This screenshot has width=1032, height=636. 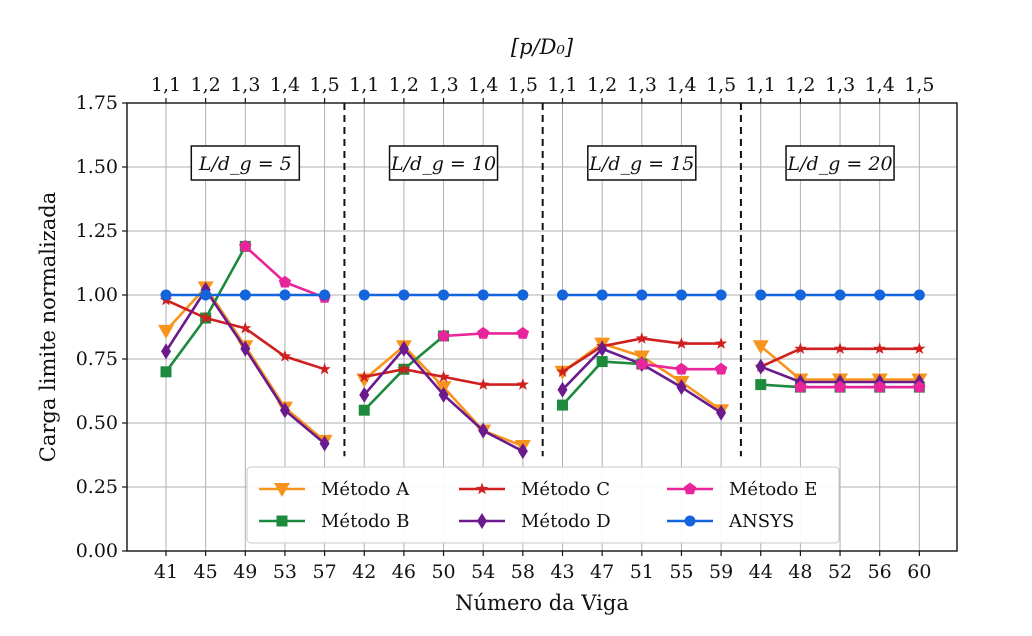 What do you see at coordinates (483, 572) in the screenshot?
I see `x-tick-label: 54` at bounding box center [483, 572].